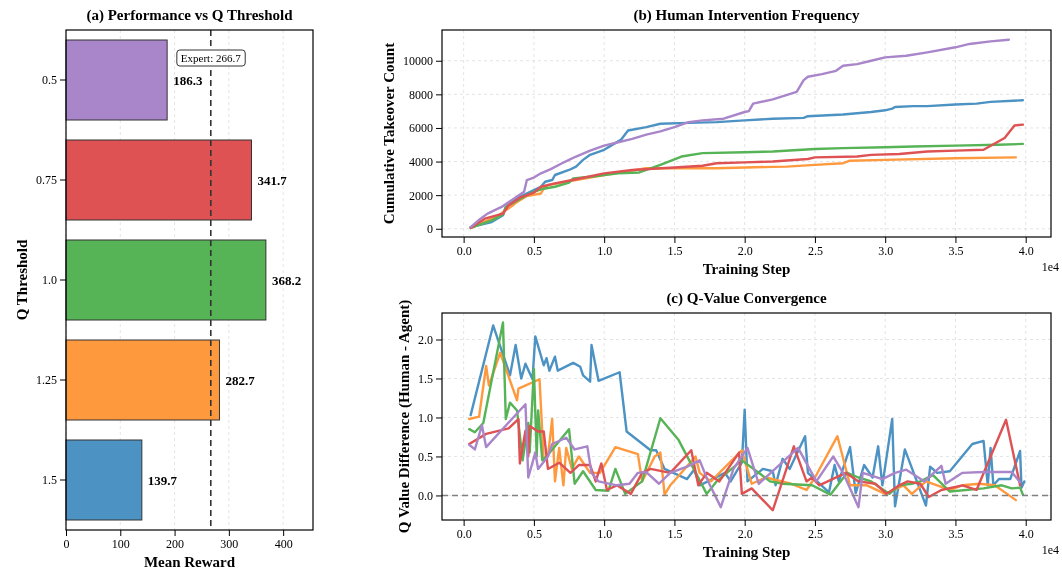 The image size is (1062, 573). Describe the element at coordinates (421, 161) in the screenshot. I see `y-tick-label: 4000` at that location.